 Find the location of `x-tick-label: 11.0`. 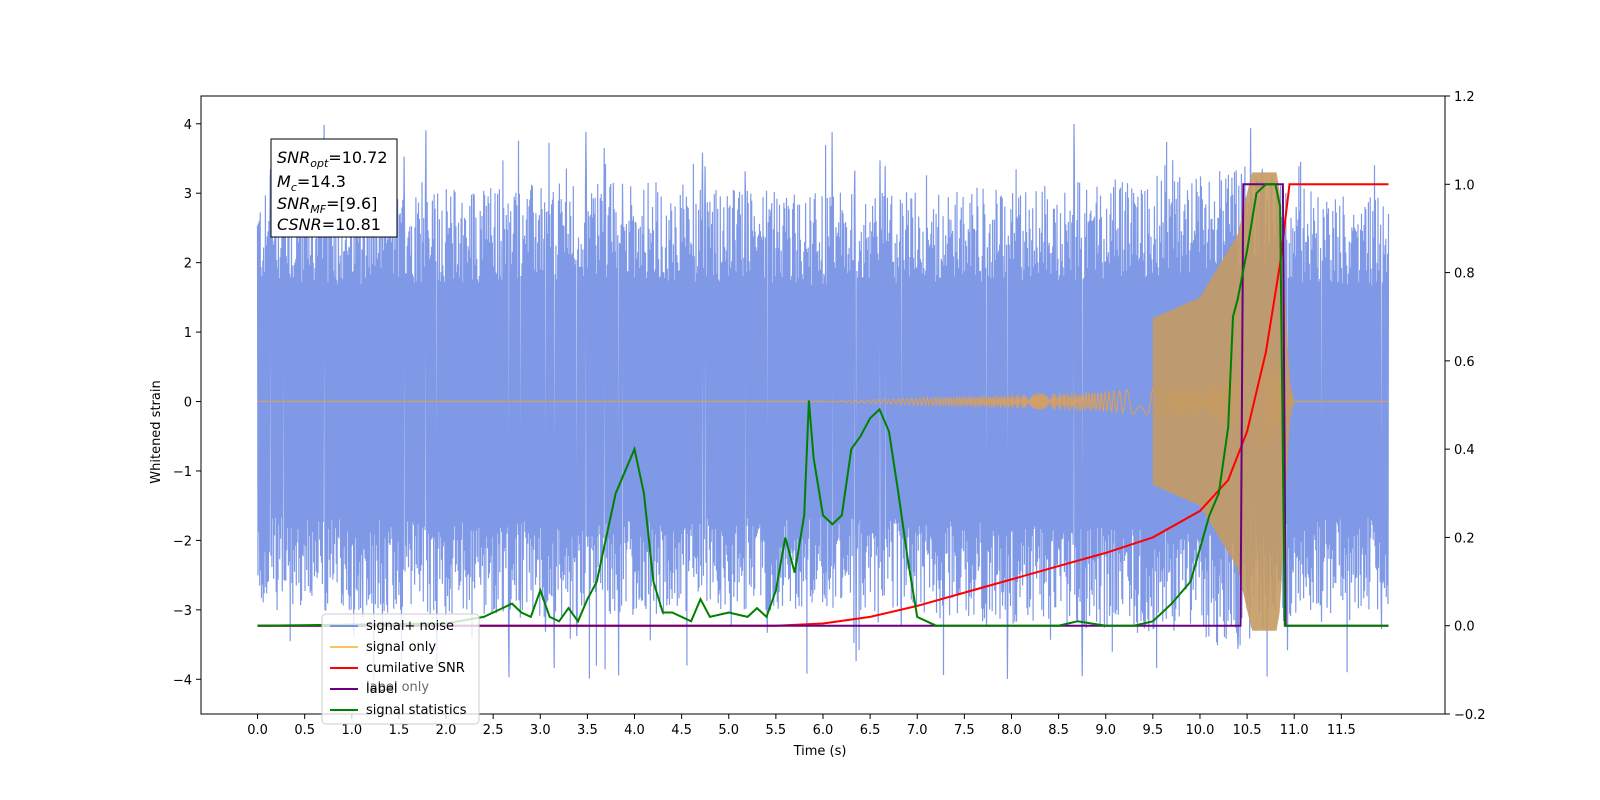

x-tick-label: 11.0 is located at coordinates (1294, 730).